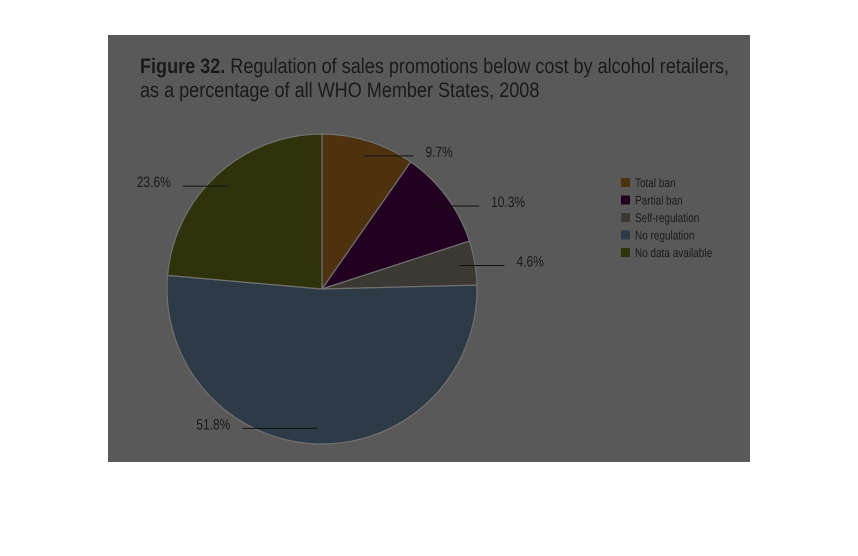 The width and height of the screenshot is (858, 556). What do you see at coordinates (667, 219) in the screenshot?
I see `legend-label: Self-regulation` at bounding box center [667, 219].